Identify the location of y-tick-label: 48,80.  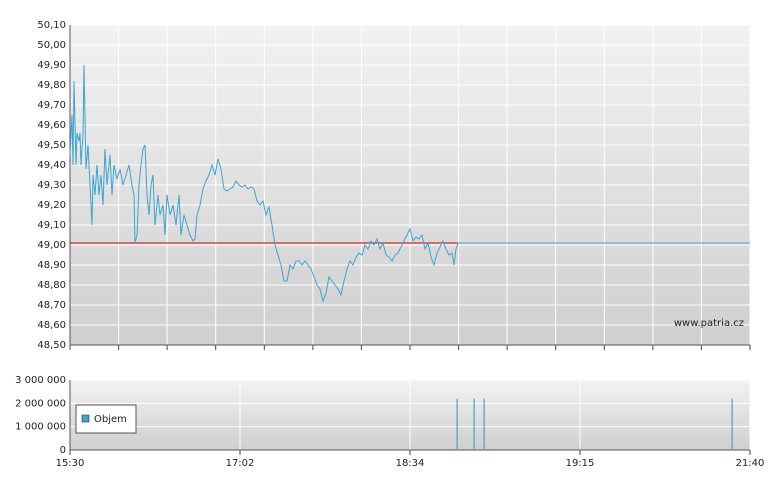
(51, 285).